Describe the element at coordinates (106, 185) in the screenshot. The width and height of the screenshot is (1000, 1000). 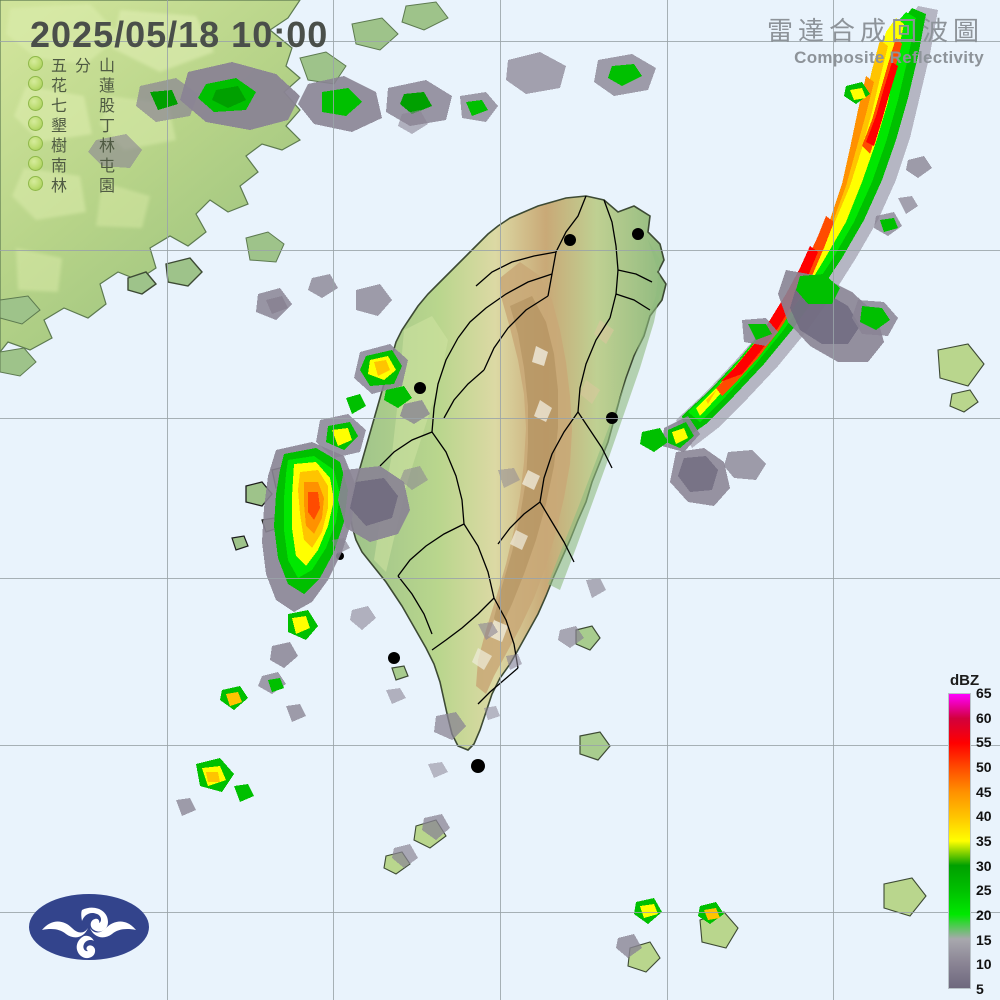
I see `station-char: 園` at that location.